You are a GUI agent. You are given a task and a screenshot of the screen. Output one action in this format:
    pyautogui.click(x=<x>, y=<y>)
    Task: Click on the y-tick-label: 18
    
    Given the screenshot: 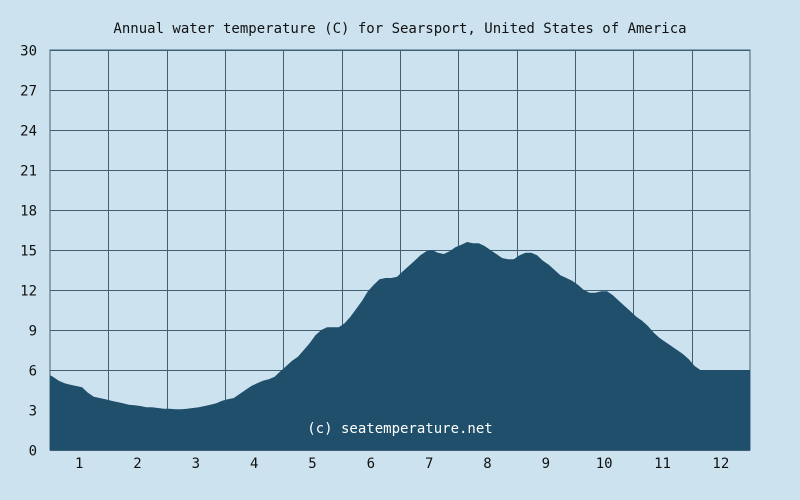 What is the action you would take?
    pyautogui.click(x=28, y=212)
    